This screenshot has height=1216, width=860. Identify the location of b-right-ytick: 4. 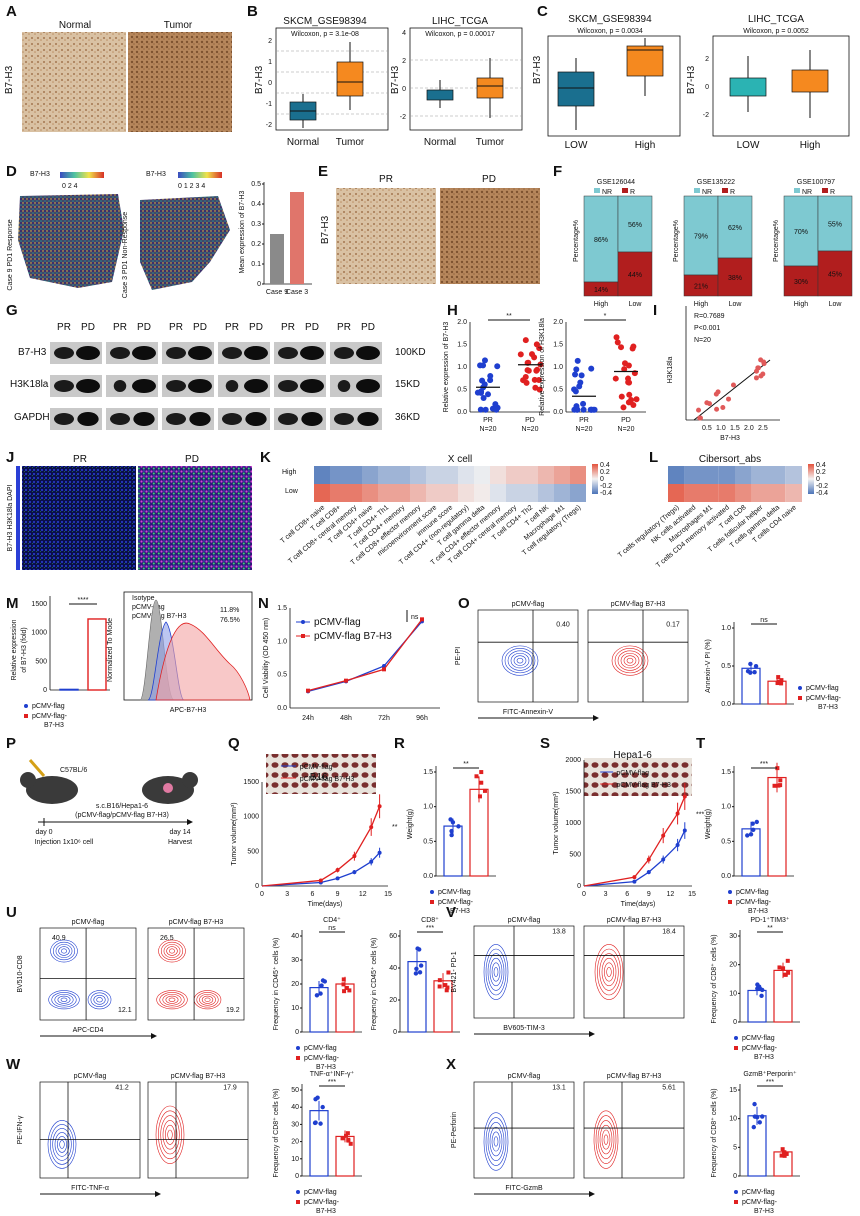
(404, 33).